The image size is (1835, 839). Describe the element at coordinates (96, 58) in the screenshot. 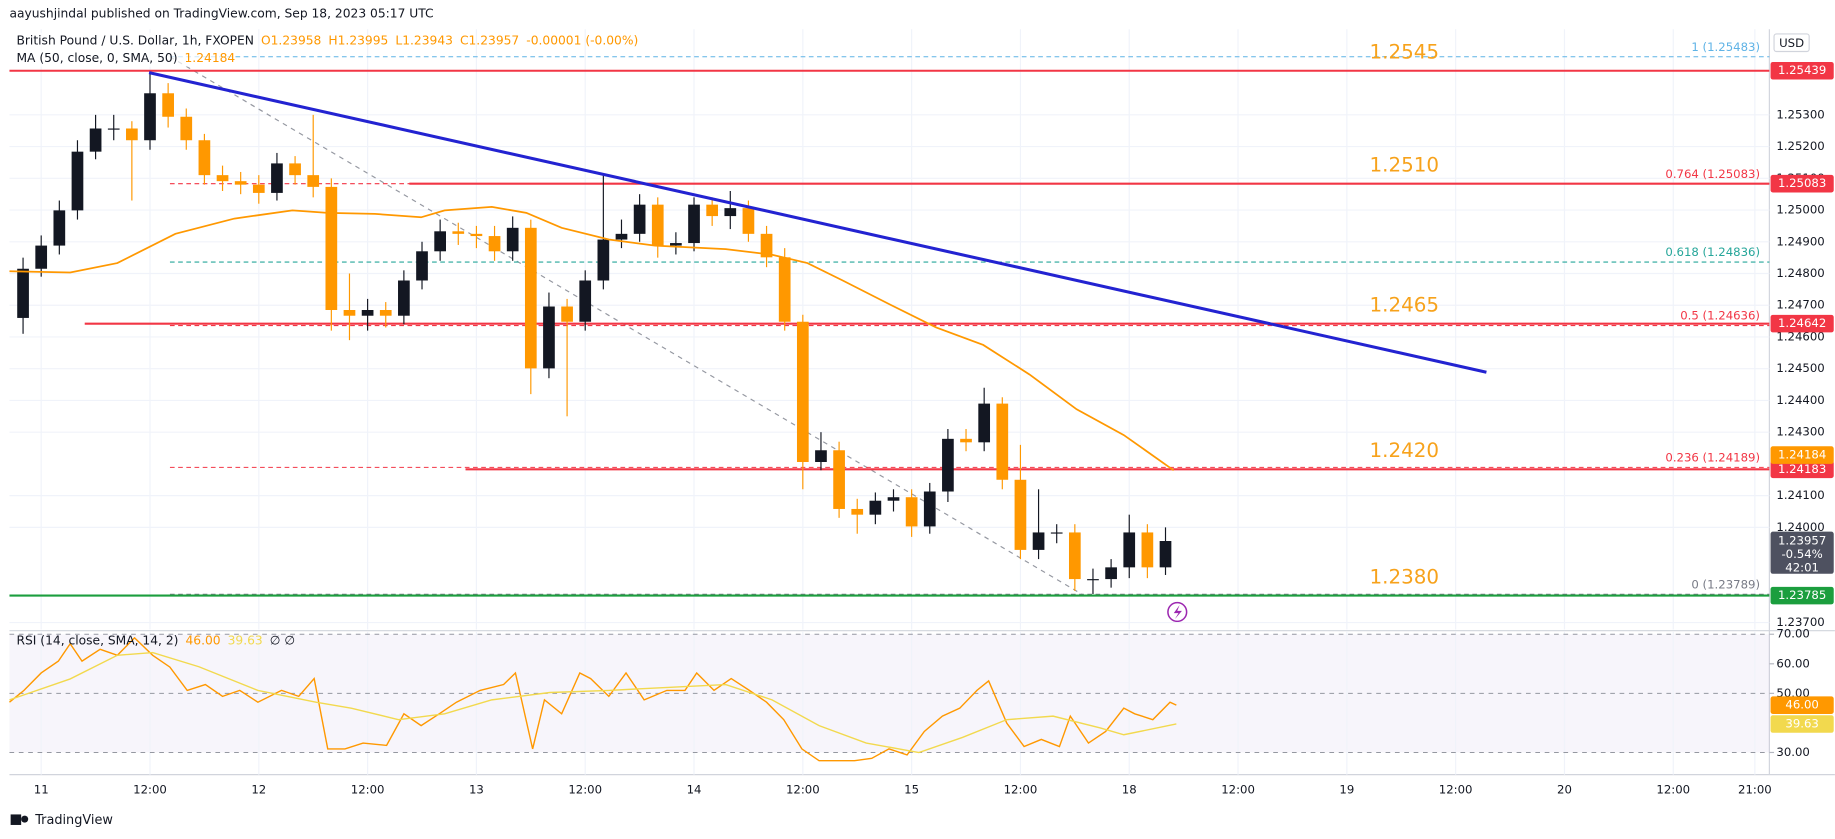

I see `ma-legend: MA (50, close, 0, SMA, 50)` at that location.